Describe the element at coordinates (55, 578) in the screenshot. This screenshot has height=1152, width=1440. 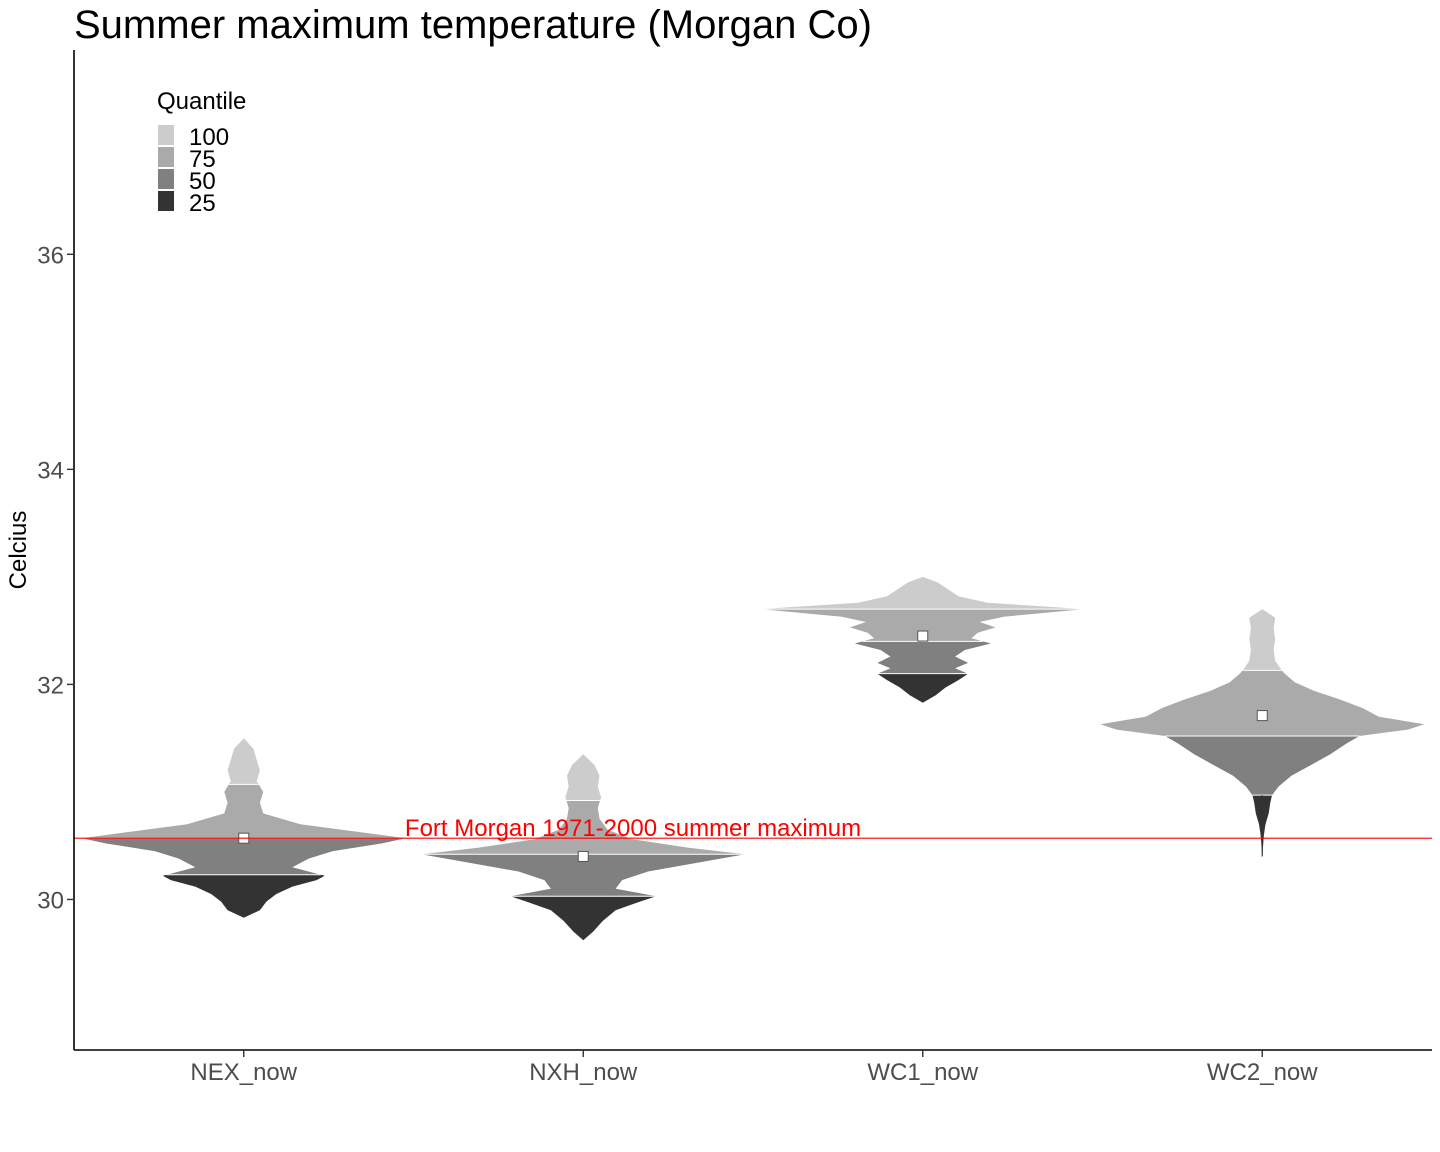
I see `y-axis-ticks: 30 32 34 36` at that location.